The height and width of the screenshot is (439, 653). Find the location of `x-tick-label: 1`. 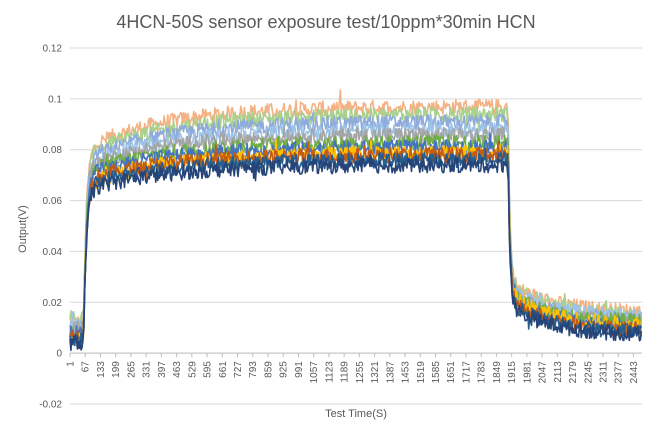

x-tick-label: 1 is located at coordinates (71, 364).